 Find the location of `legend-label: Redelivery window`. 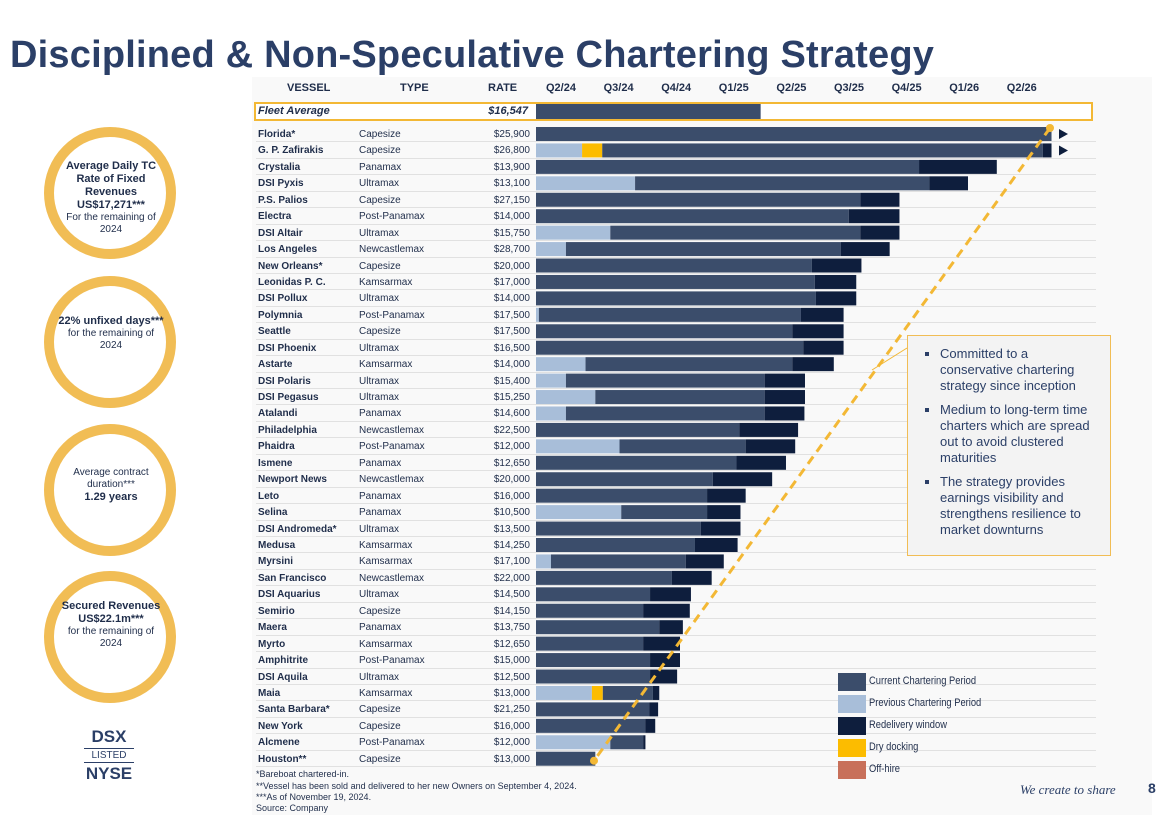

legend-label: Redelivery window is located at coordinates (908, 725).